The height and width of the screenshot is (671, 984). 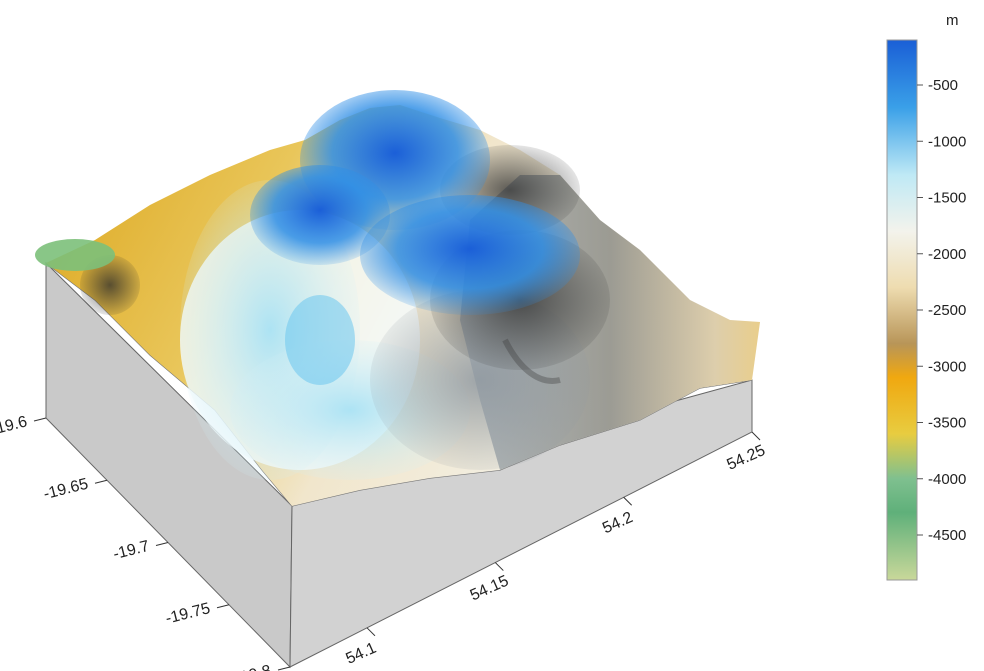 I want to click on colorbar-tick-label: -3500, so click(x=947, y=423).